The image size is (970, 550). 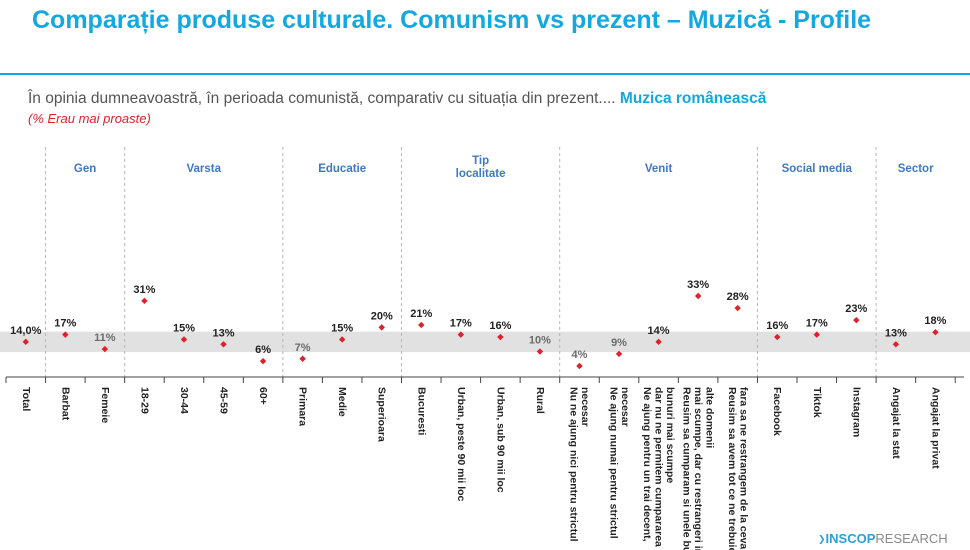 I want to click on category-label: Rural, so click(x=540, y=400).